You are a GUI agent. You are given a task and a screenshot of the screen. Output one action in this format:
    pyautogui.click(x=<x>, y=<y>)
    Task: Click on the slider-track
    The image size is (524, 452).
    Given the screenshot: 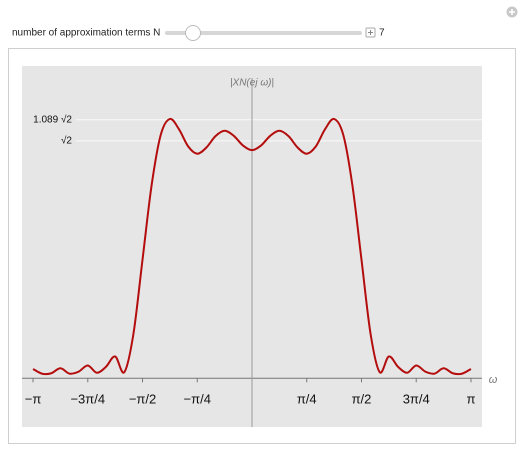 What is the action you would take?
    pyautogui.click(x=263, y=33)
    